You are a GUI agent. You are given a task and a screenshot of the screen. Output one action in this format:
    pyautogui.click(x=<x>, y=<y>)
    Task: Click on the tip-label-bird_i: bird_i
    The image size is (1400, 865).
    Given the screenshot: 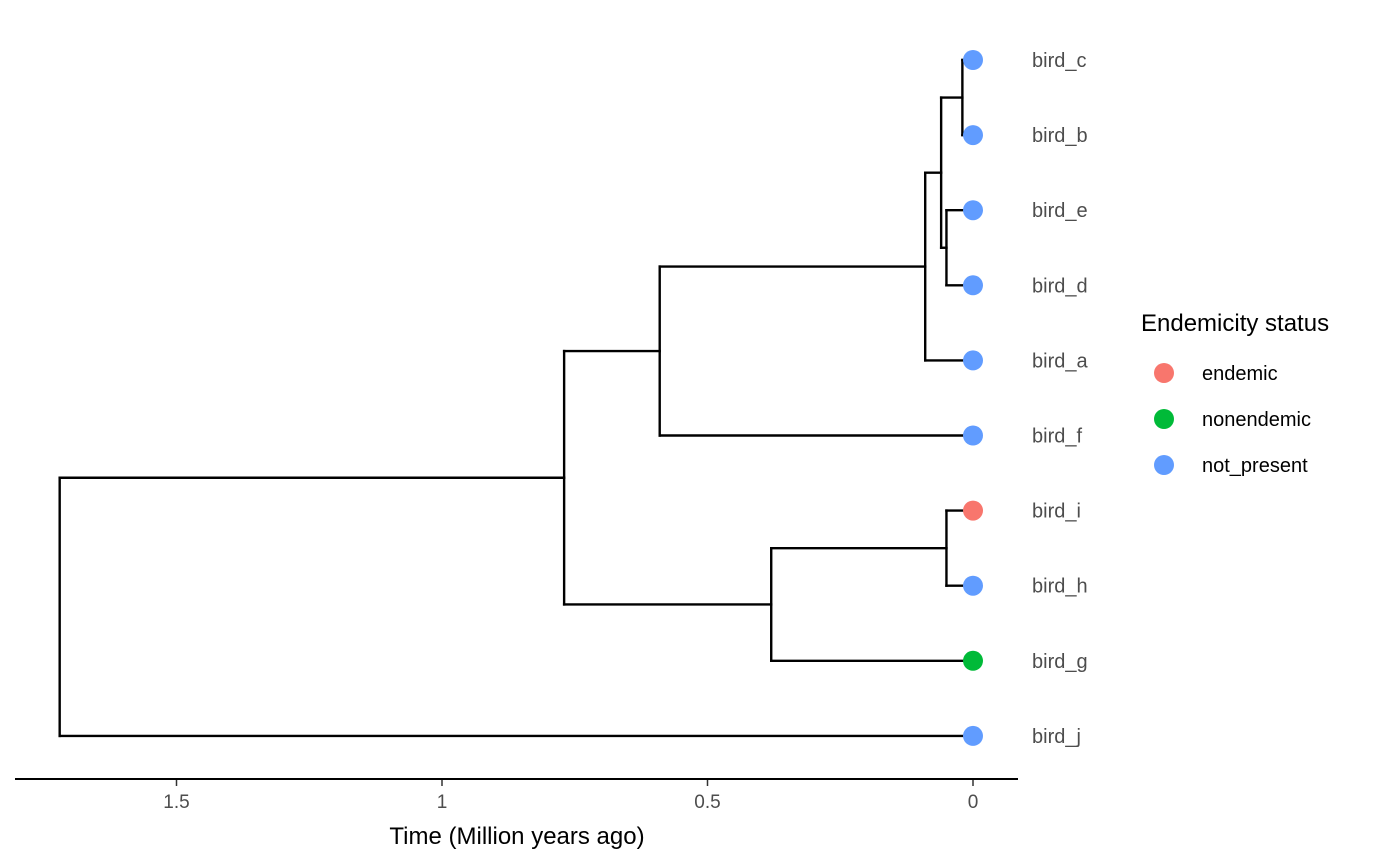 What is the action you would take?
    pyautogui.click(x=1056, y=512)
    